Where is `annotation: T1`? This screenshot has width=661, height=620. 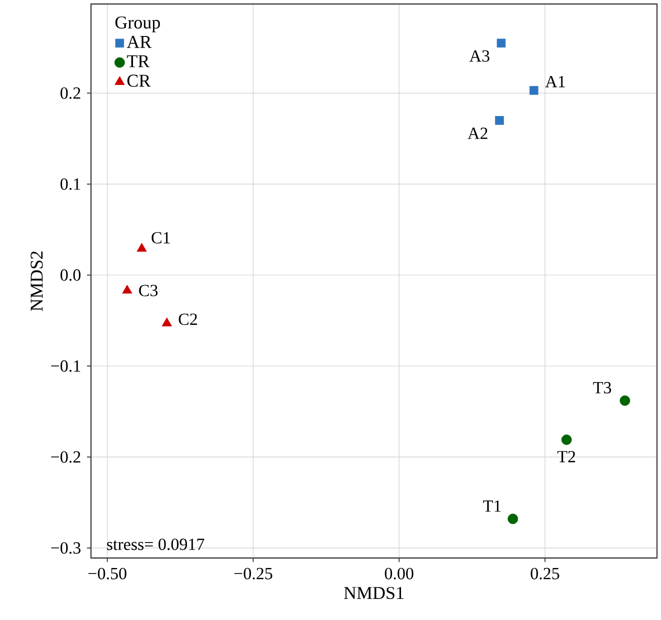
annotation: T1 is located at coordinates (492, 506).